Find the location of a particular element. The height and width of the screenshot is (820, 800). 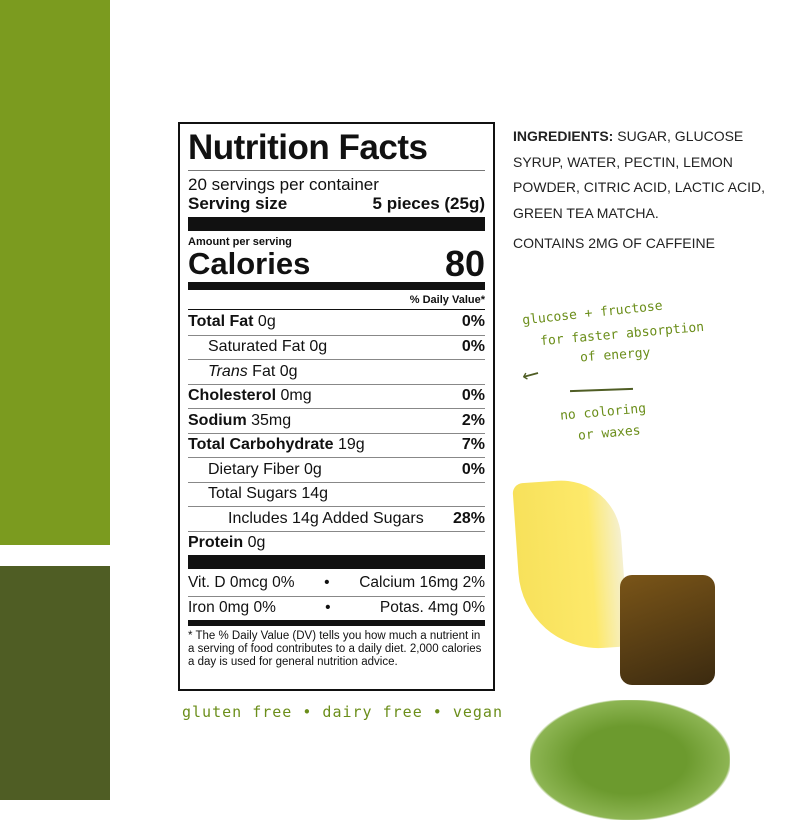

nutrient-row: Includes 14g Added Sugars 28% is located at coordinates (336, 518).